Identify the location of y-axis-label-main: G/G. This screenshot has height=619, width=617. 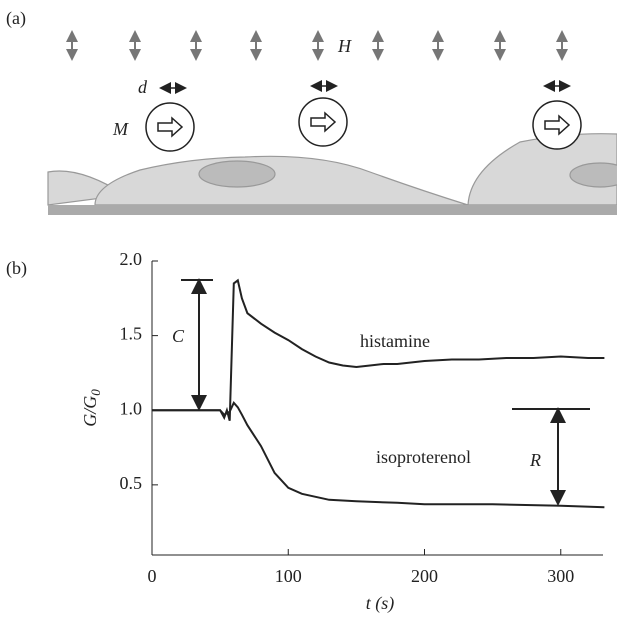
(90, 411).